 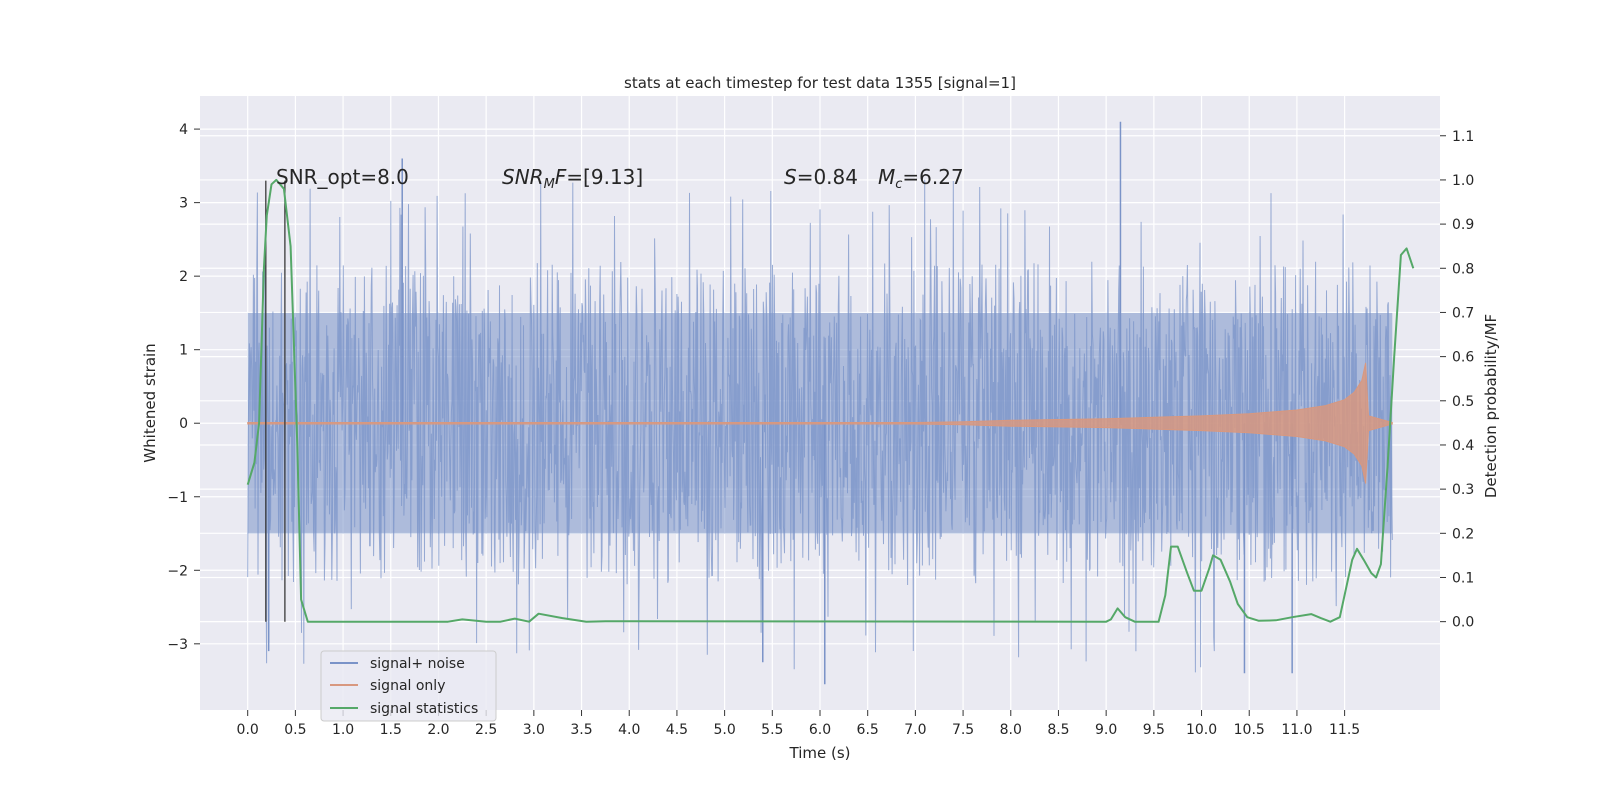 What do you see at coordinates (604, 177) in the screenshot?
I see `annotation-snr-mf-value: =[9.13]` at bounding box center [604, 177].